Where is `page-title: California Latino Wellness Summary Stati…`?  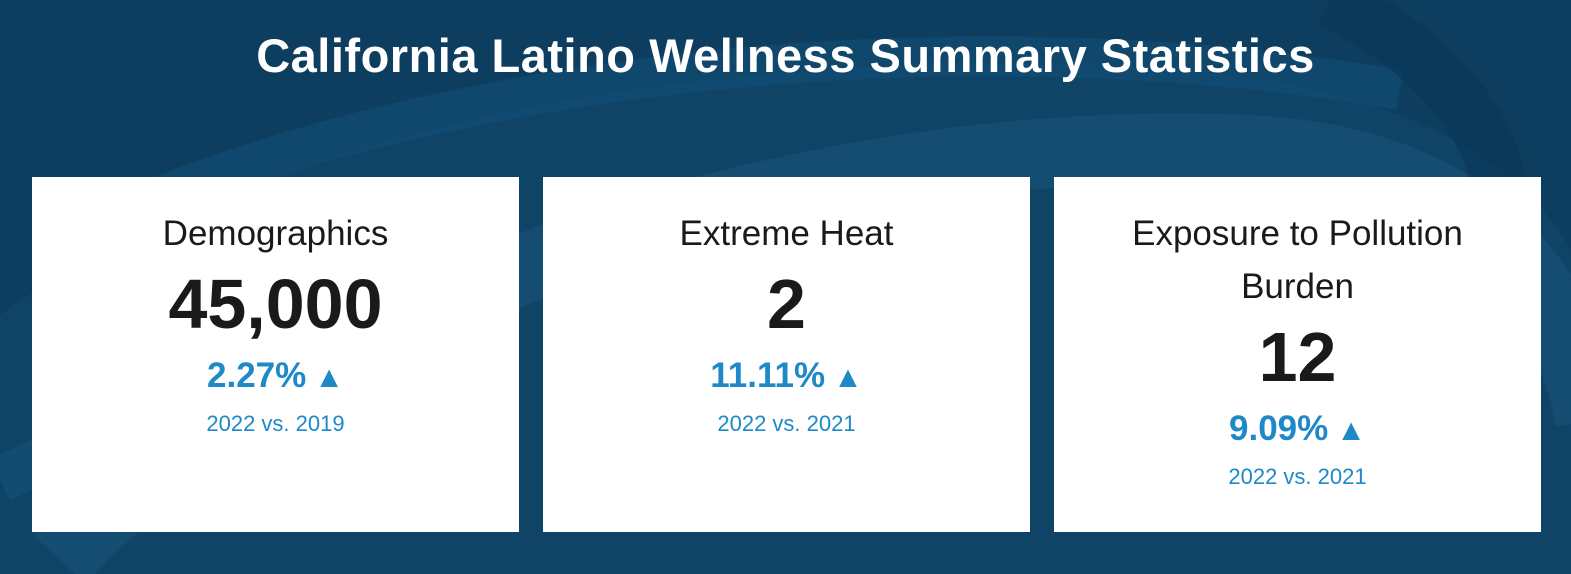
page-title: California Latino Wellness Summary Stati… is located at coordinates (785, 55).